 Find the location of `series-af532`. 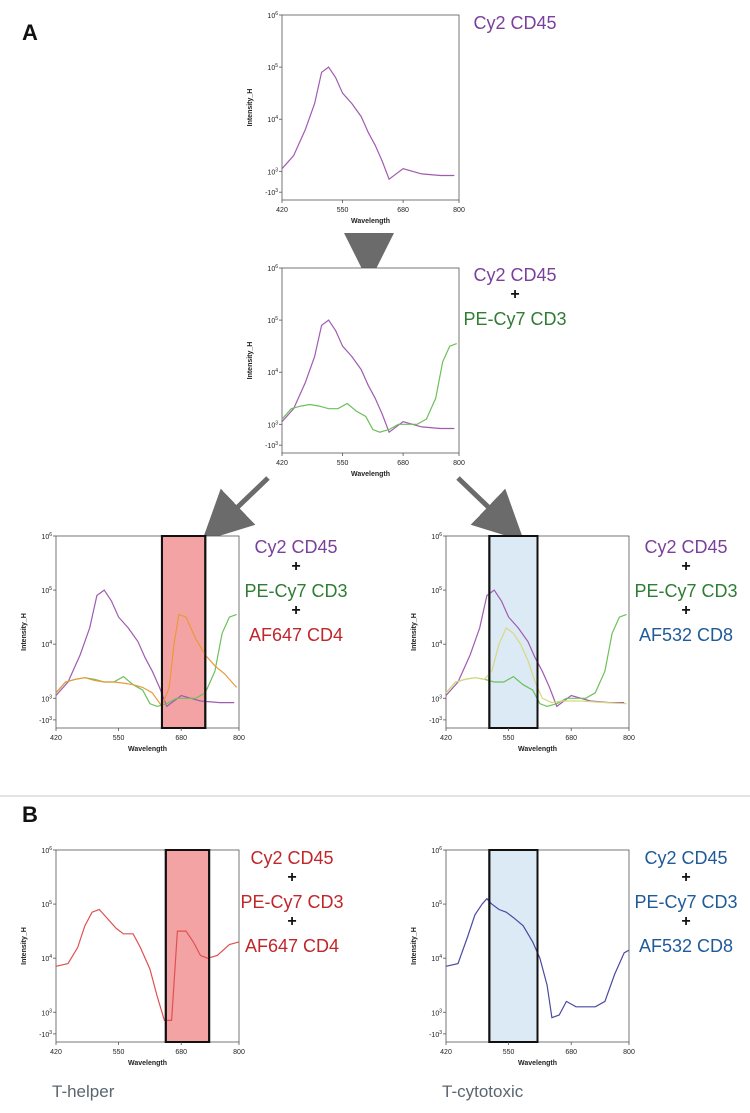

series-af532 is located at coordinates (536, 665).